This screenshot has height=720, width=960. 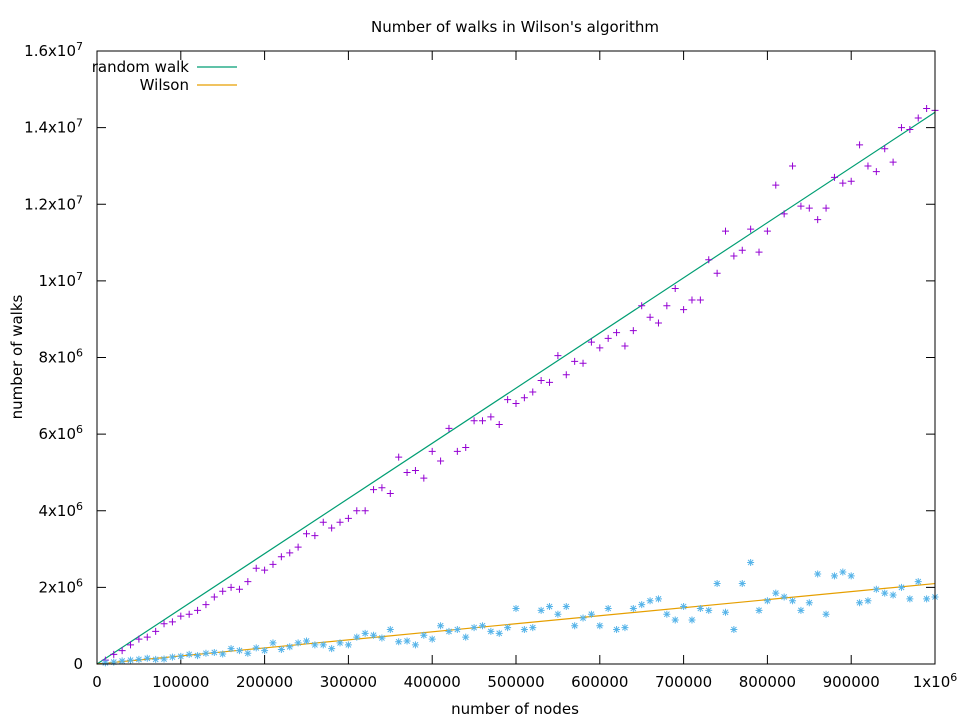 I want to click on y-tick-label: 0, so click(x=78, y=664).